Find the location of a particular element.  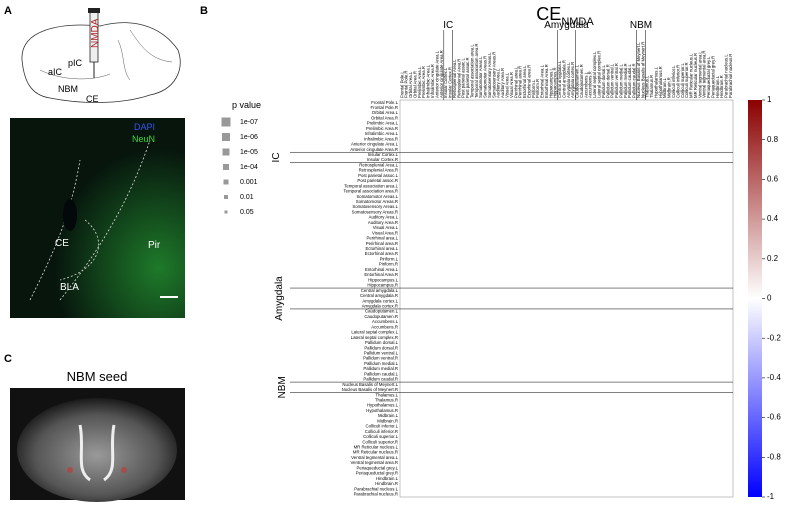

y-tick-label: Accumbens.R is located at coordinates (384, 326).